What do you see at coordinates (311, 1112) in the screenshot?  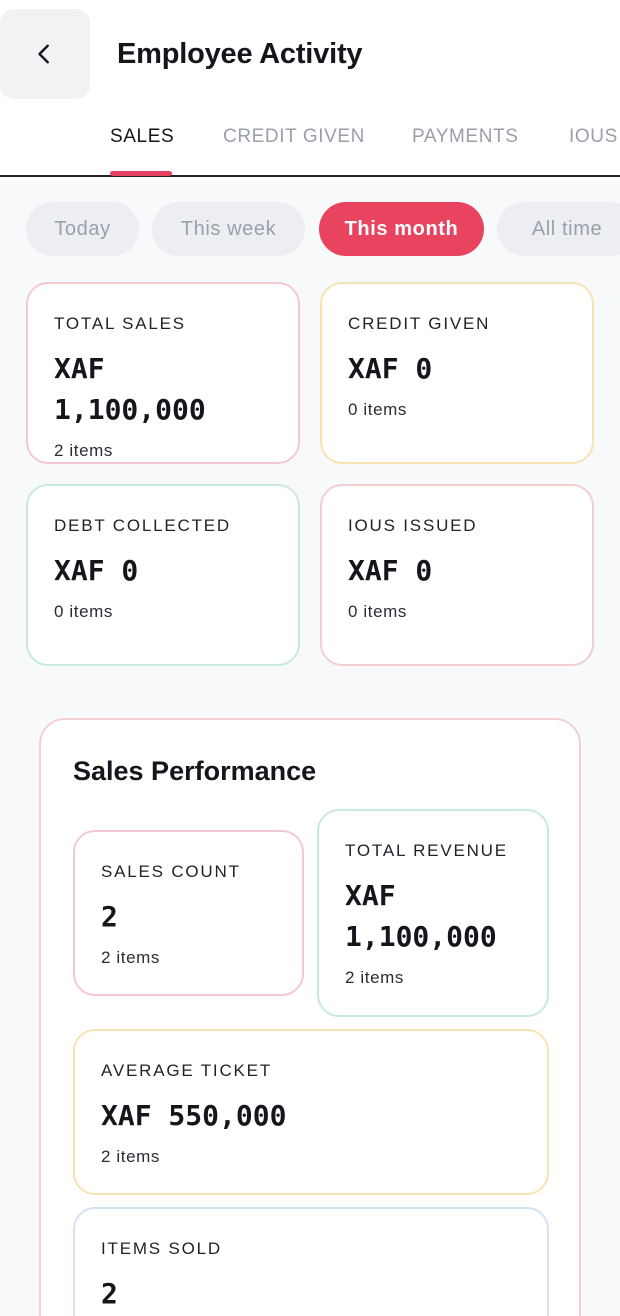 I see `average-ticket-card: AVERAGE TICKET XAF 550,000 2 items` at bounding box center [311, 1112].